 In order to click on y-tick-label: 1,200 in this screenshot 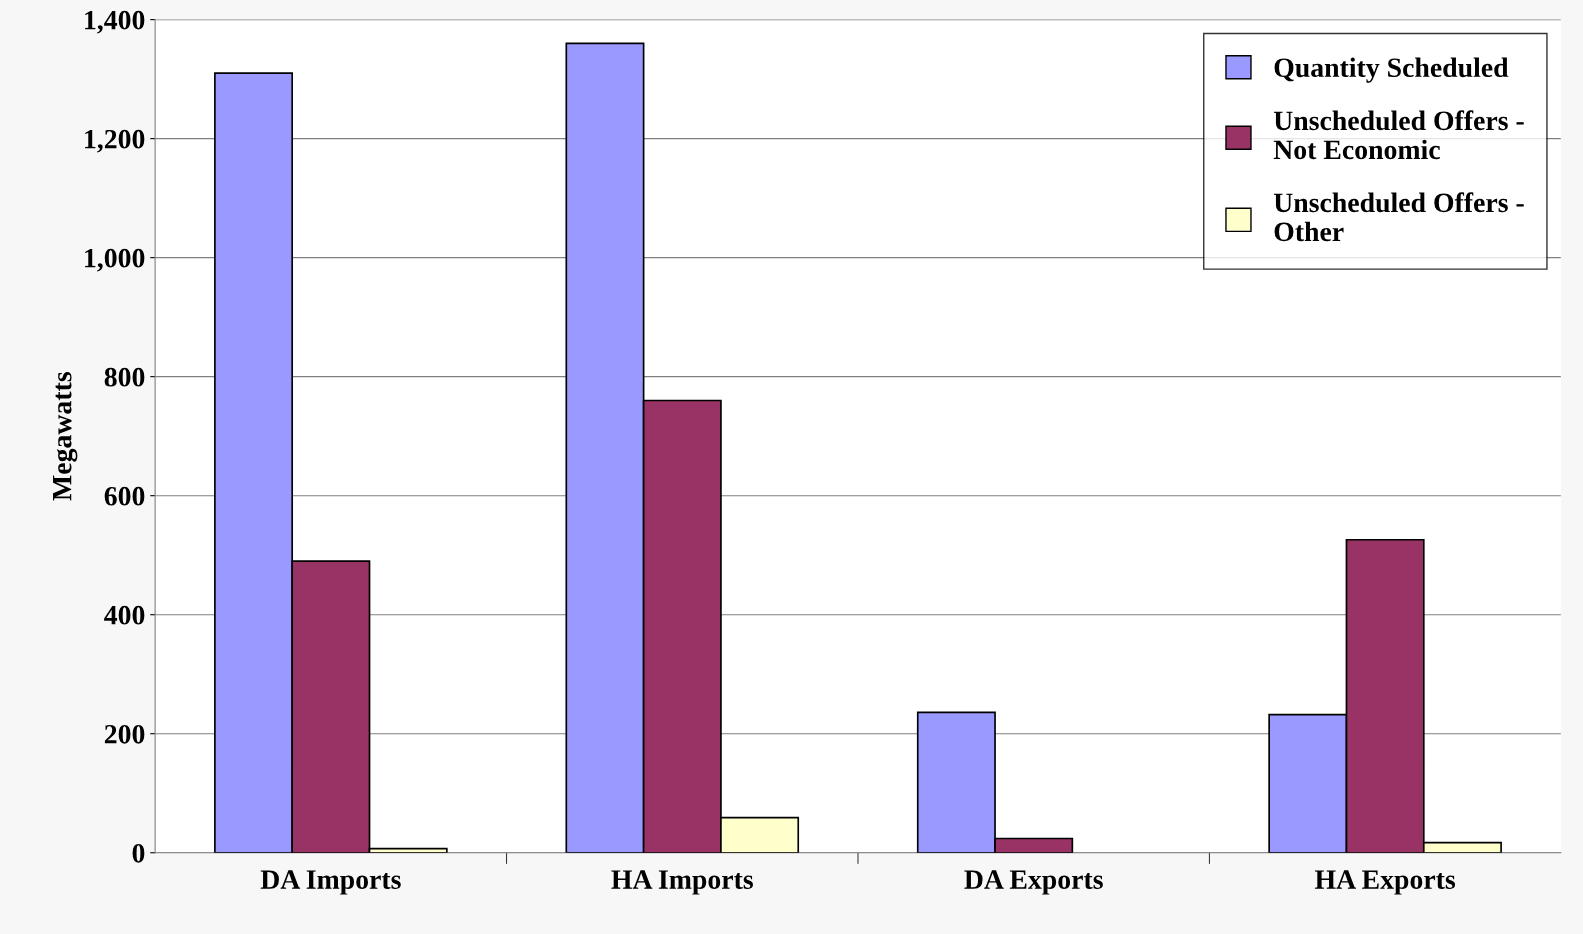, I will do `click(115, 141)`.